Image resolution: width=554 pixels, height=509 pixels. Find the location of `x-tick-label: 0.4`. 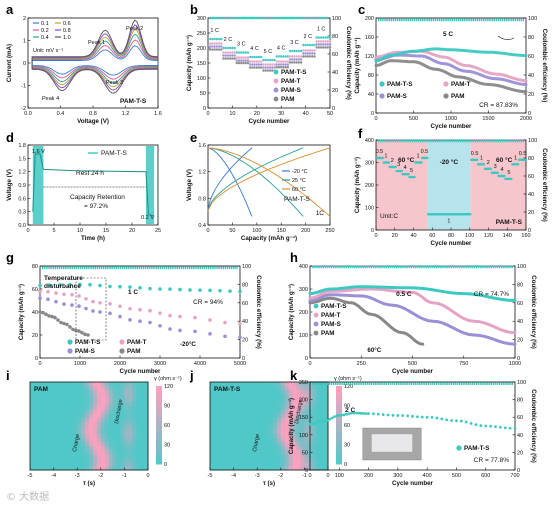

x-tick-label: 0.4 is located at coordinates (61, 114).